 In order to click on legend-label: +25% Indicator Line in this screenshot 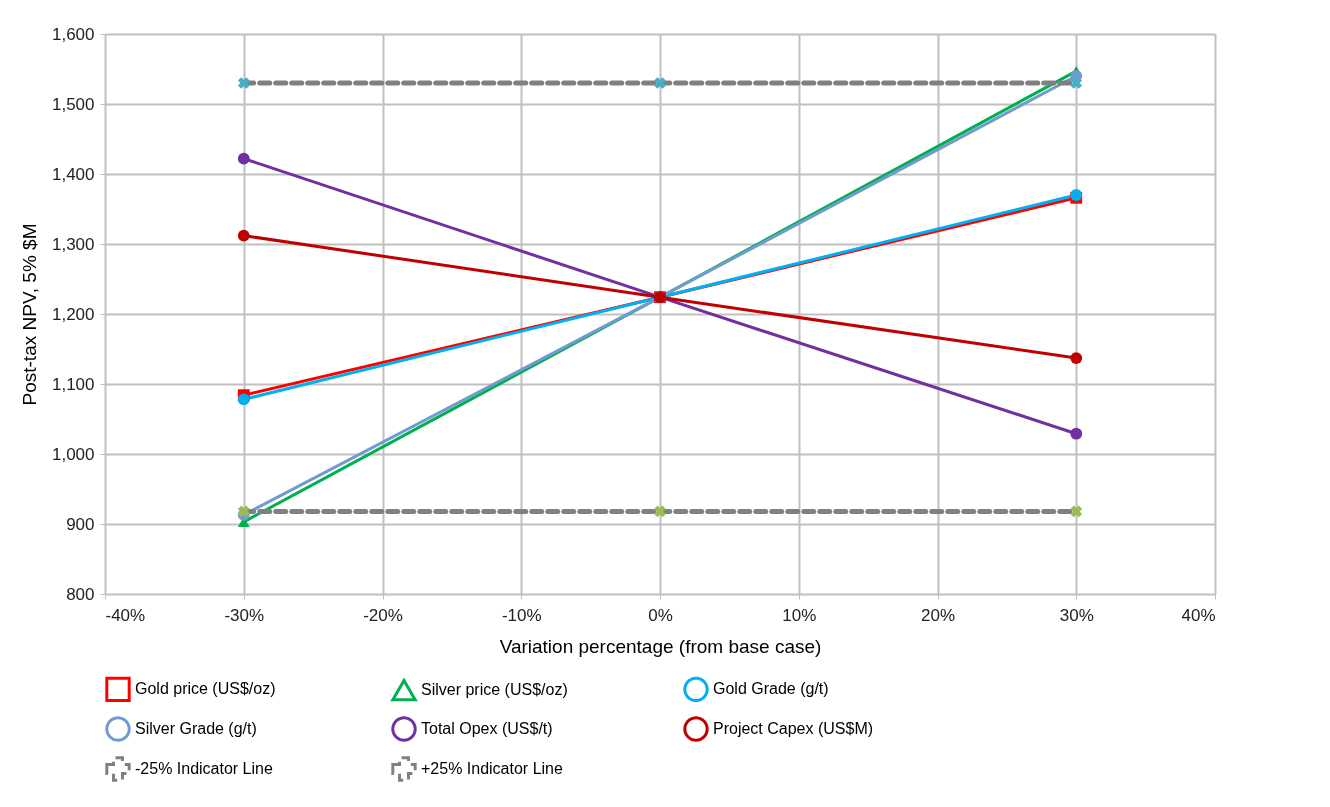, I will do `click(492, 768)`.